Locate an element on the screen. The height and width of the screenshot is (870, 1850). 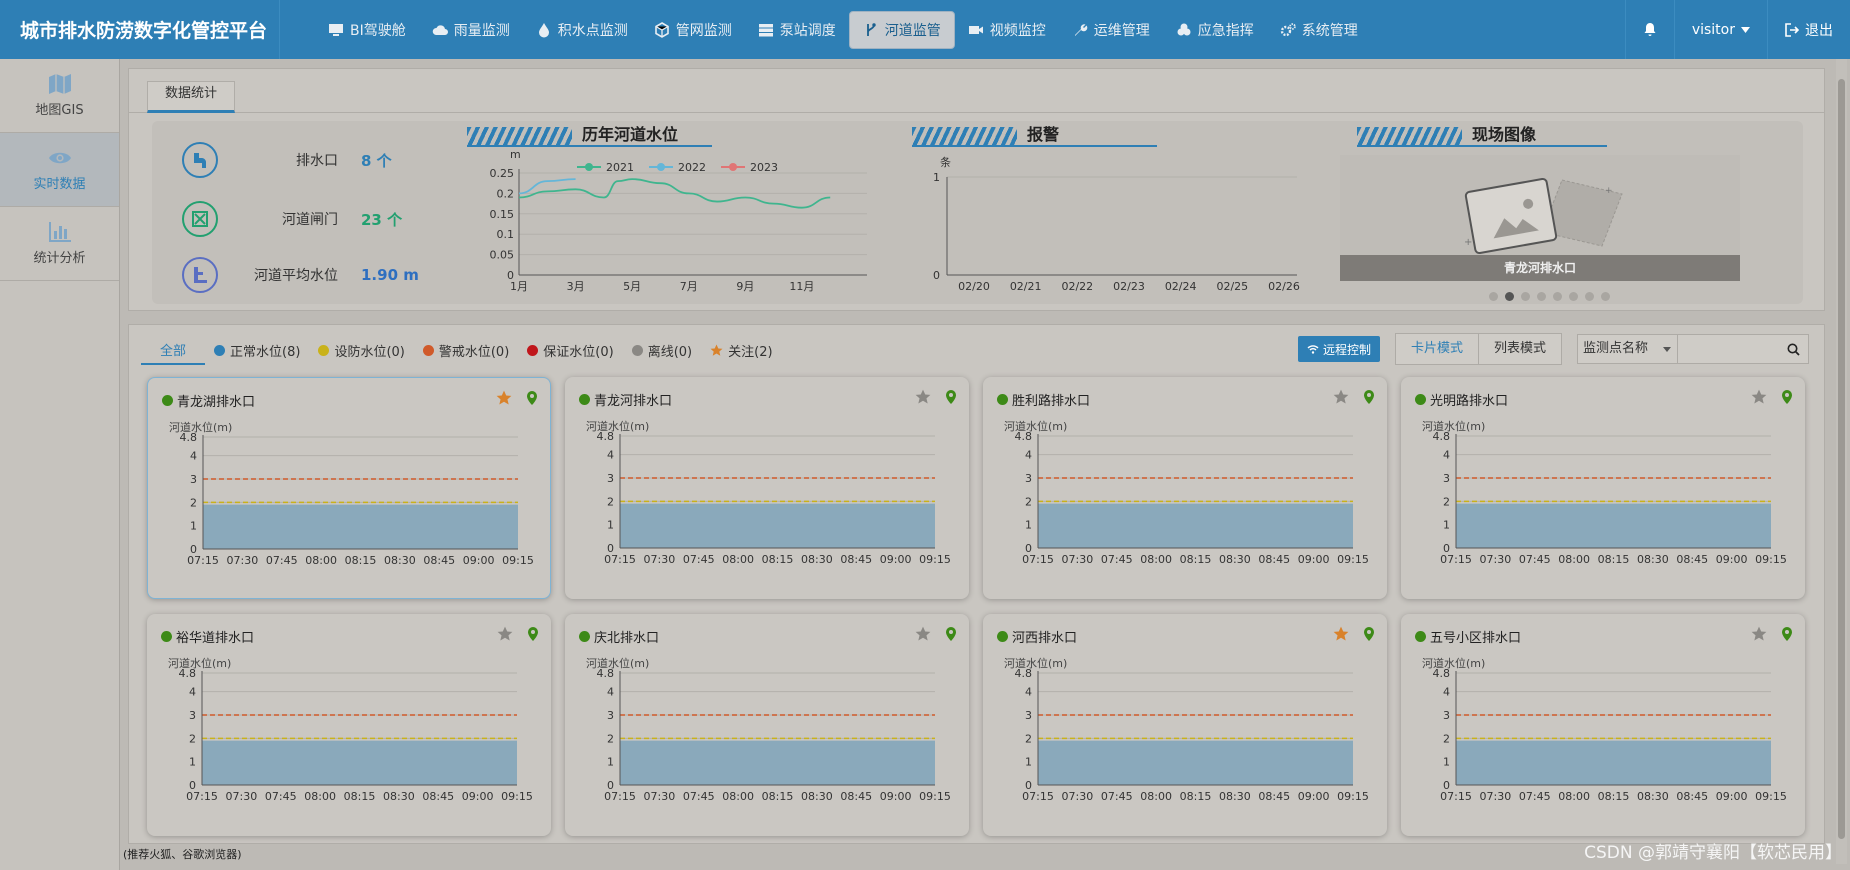
card-title: 青龙湖排水口 is located at coordinates (216, 402).